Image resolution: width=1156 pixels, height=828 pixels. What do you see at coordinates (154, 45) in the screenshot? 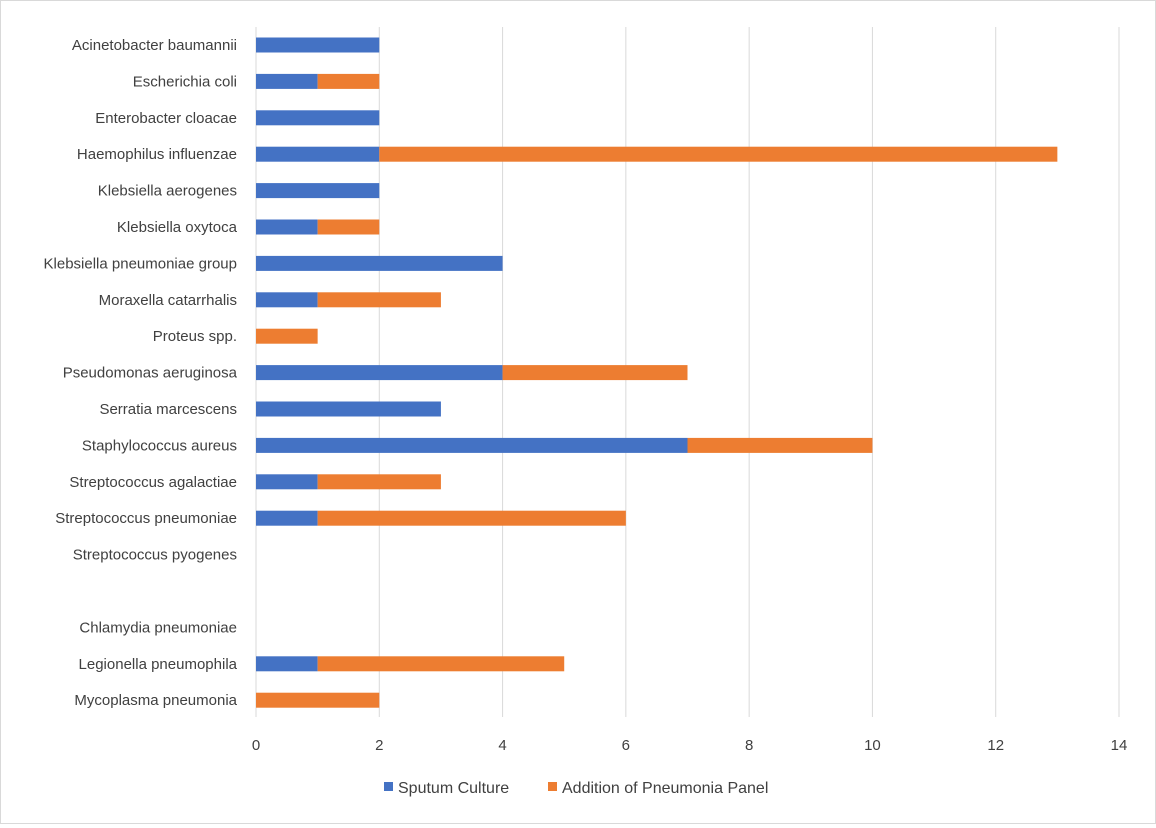
I see `category-label: Acinetobacter baumannii` at bounding box center [154, 45].